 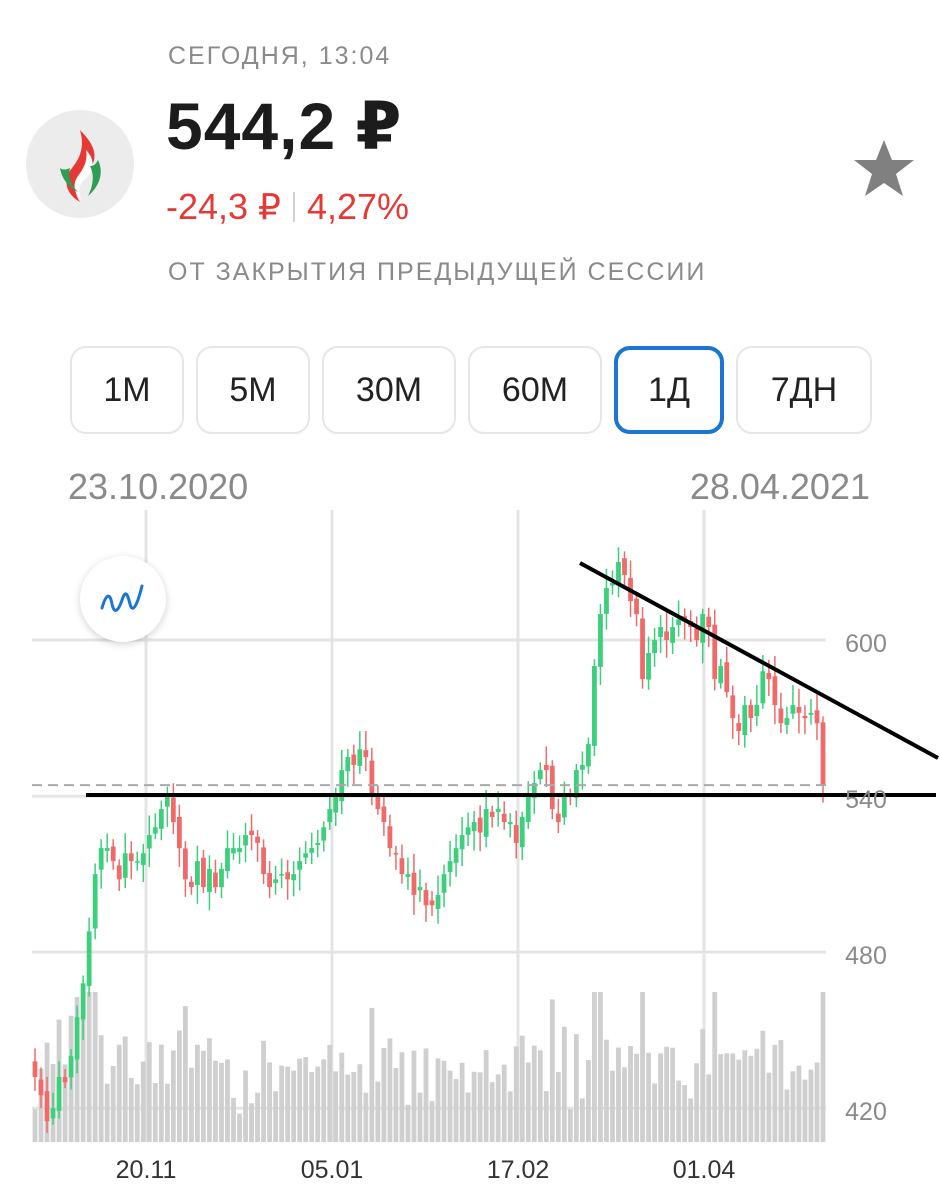 What do you see at coordinates (866, 800) in the screenshot?
I see `y-tick-label: 540` at bounding box center [866, 800].